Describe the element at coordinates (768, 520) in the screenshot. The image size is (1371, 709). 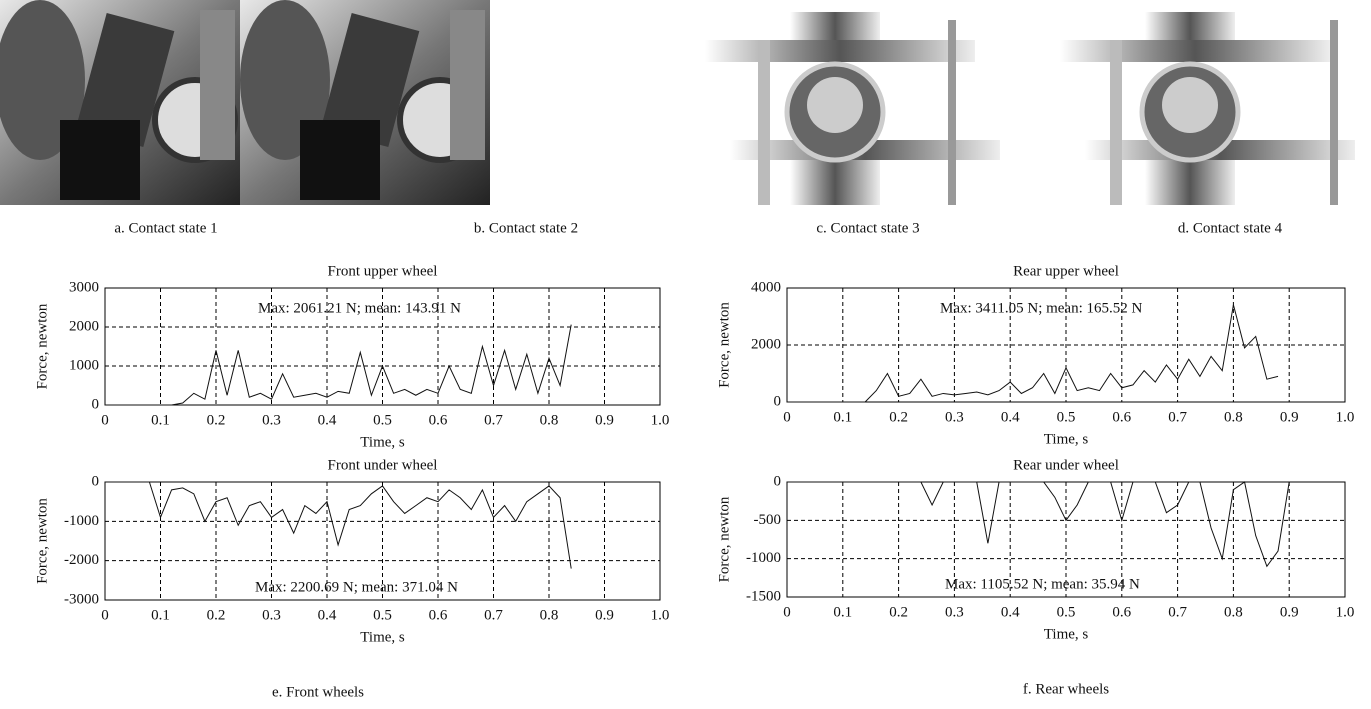
I see `y-tick-label: -500` at that location.